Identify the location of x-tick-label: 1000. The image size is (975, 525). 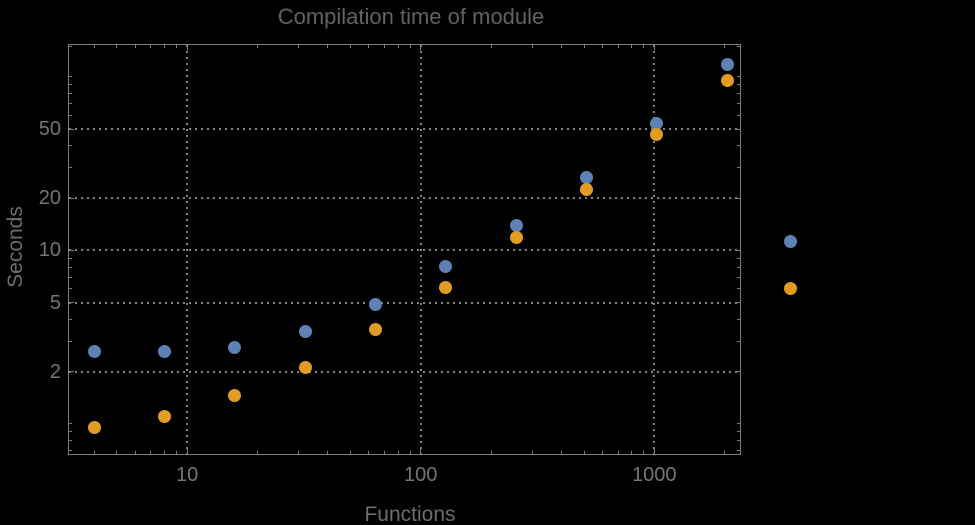
(654, 475).